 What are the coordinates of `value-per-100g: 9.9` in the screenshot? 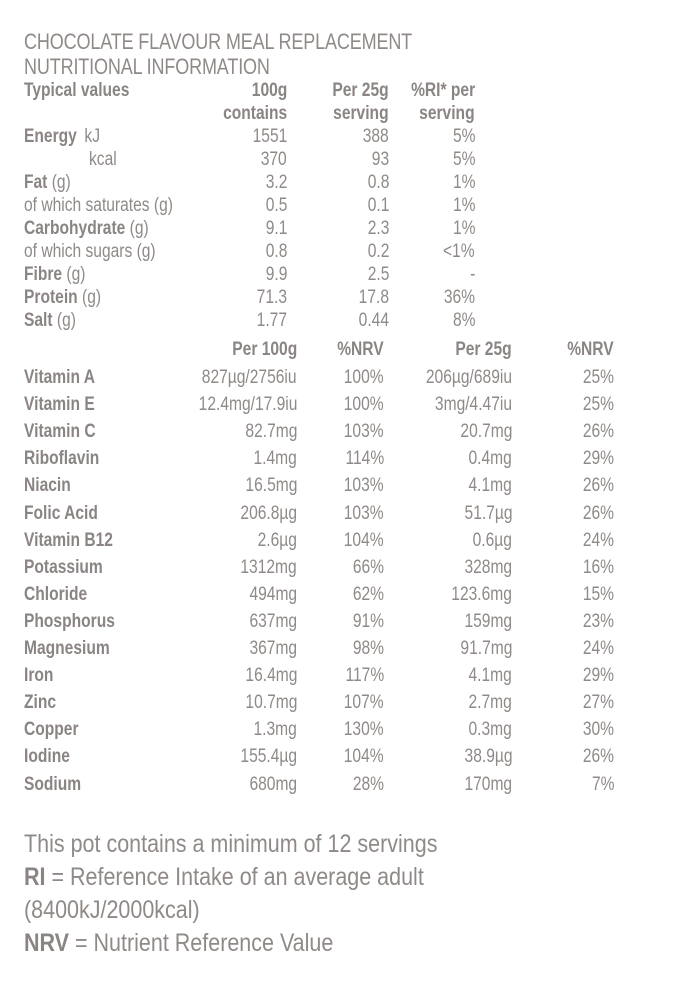 It's located at (276, 274).